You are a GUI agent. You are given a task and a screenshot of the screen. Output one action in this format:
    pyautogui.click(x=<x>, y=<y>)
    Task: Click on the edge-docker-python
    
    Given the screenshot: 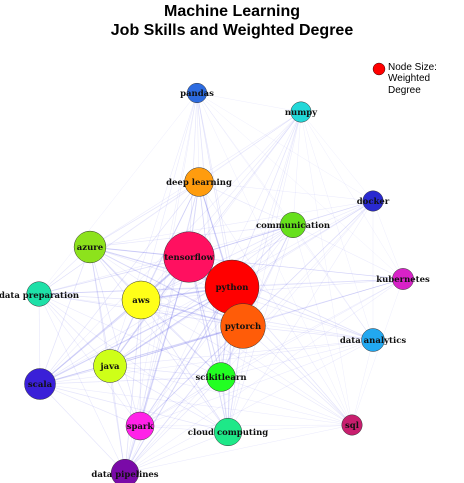 What is the action you would take?
    pyautogui.click(x=302, y=244)
    